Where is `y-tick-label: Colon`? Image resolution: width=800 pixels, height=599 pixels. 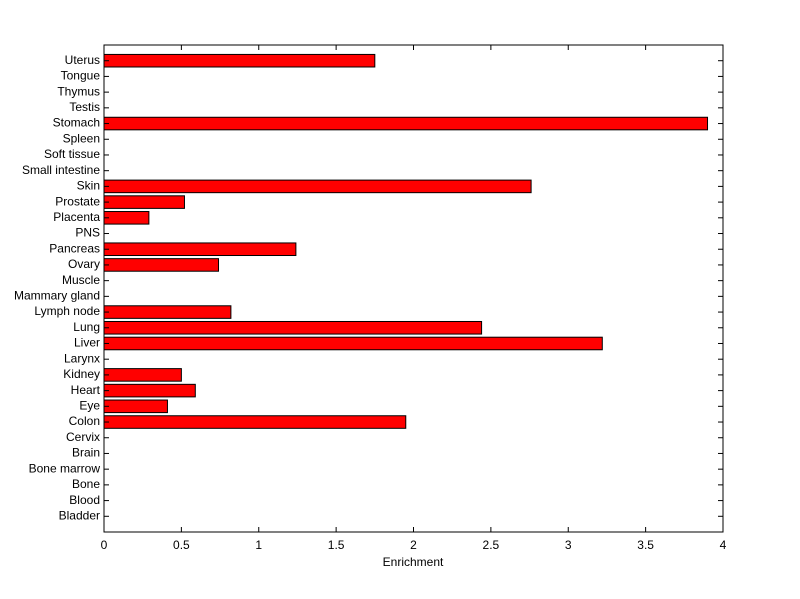
y-tick-label: Colon is located at coordinates (84, 421).